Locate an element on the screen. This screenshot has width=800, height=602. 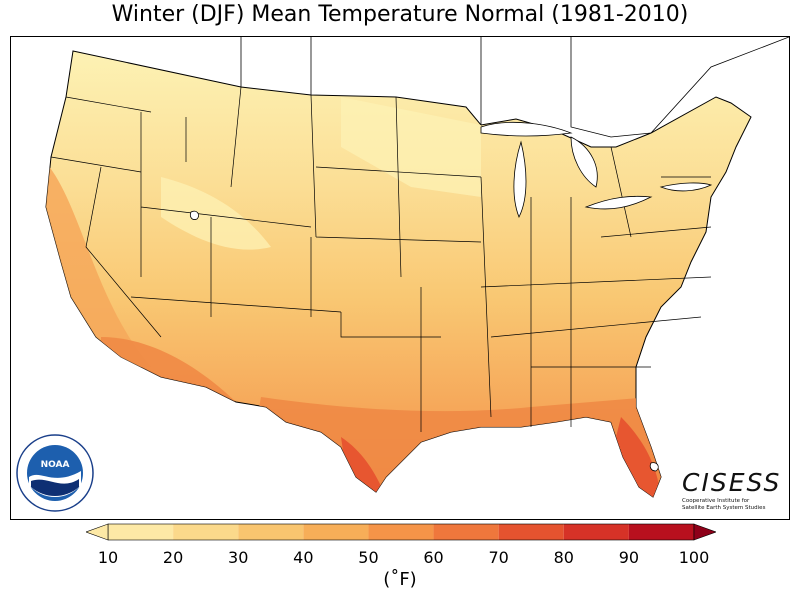
gulf-coast-hot-zone is located at coordinates (456, 447).